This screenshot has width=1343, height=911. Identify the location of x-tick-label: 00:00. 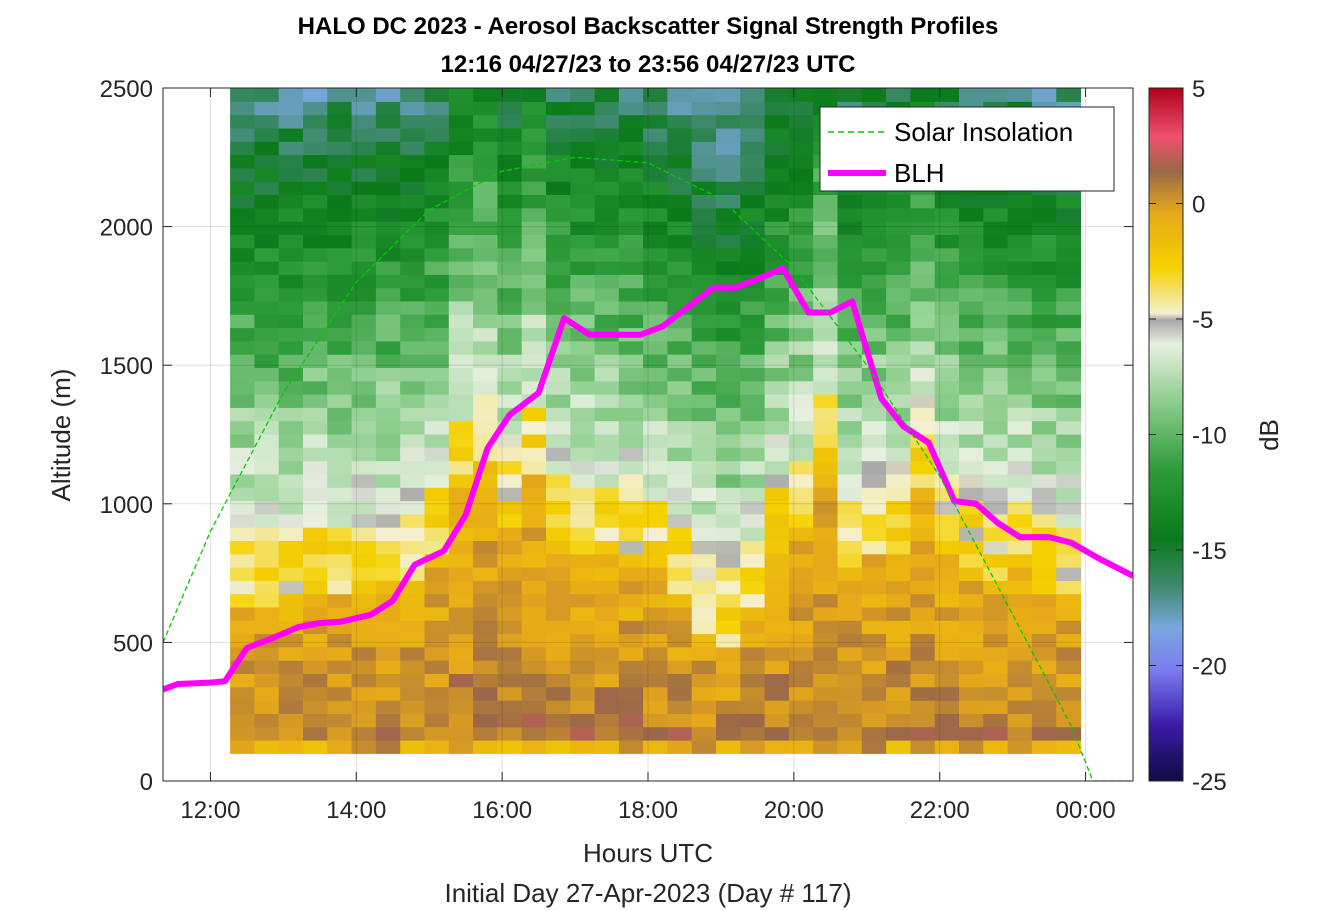
(1086, 810).